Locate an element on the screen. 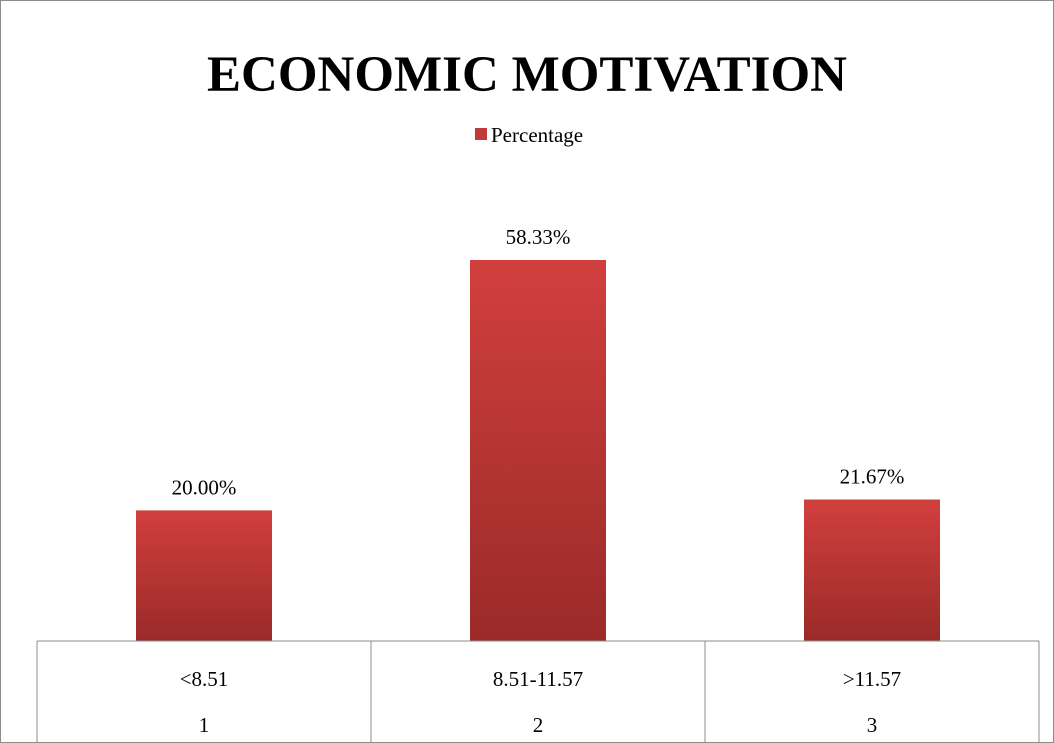 The height and width of the screenshot is (743, 1054). category-group-label: 1 is located at coordinates (204, 725).